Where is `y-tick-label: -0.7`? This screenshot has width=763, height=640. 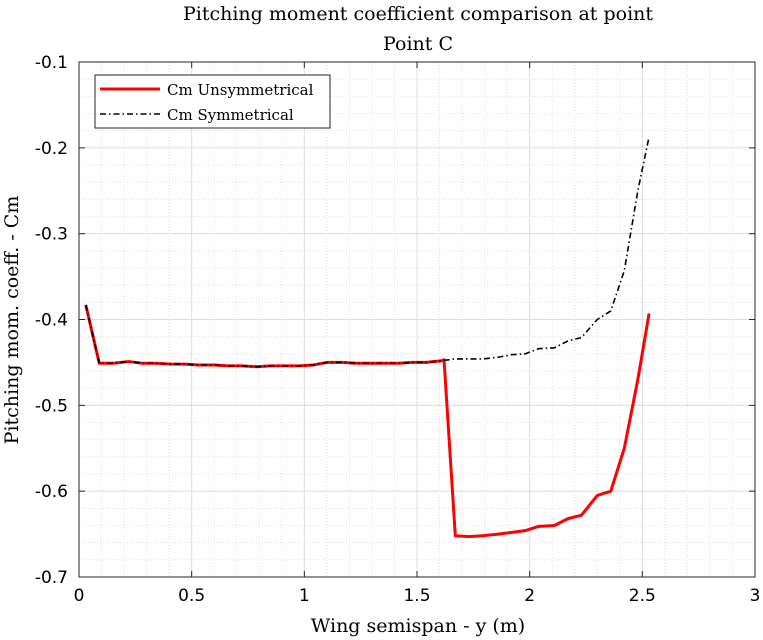 y-tick-label: -0.7 is located at coordinates (51, 578).